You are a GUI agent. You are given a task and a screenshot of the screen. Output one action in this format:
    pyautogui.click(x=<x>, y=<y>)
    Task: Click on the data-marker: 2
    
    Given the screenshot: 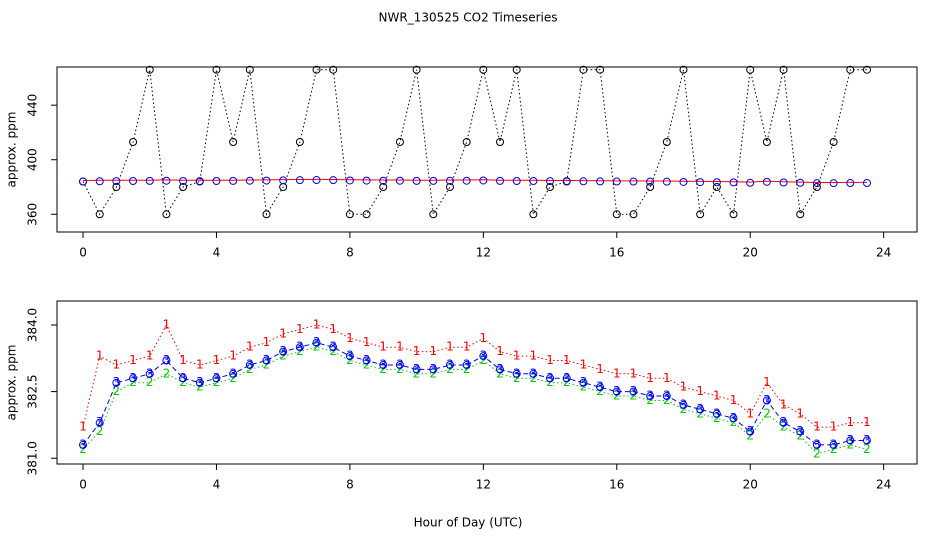 What is the action you would take?
    pyautogui.click(x=117, y=391)
    